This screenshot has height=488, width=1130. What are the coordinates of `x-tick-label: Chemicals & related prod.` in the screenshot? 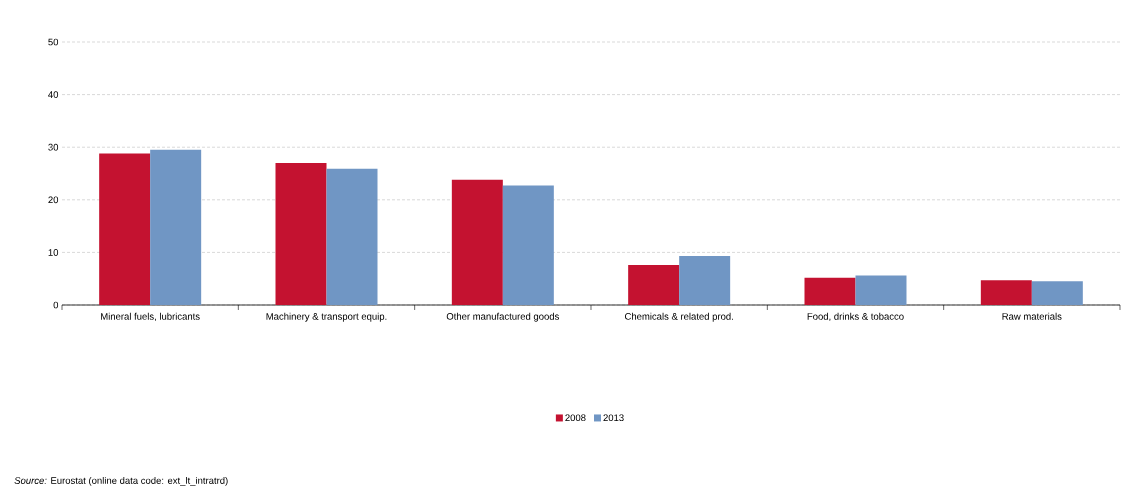 It's located at (679, 317).